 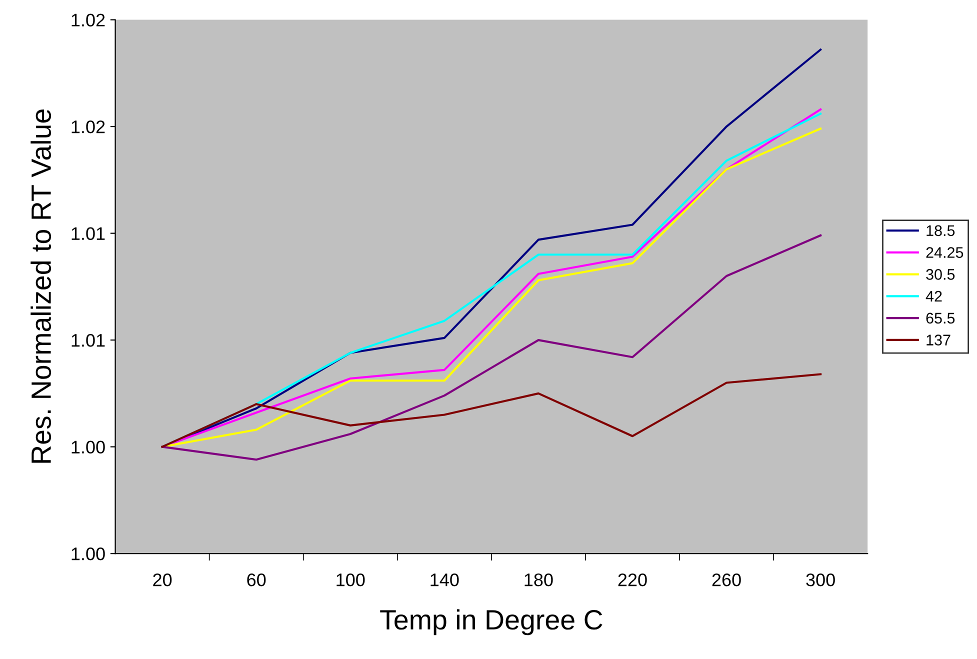 What do you see at coordinates (444, 579) in the screenshot?
I see `x-tick-label: 140` at bounding box center [444, 579].